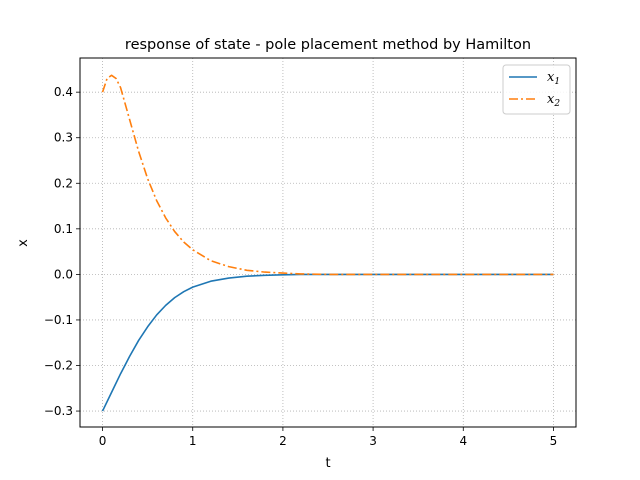 Image resolution: width=640 pixels, height=480 pixels. What do you see at coordinates (63, 229) in the screenshot?
I see `y-tick-label: 0.1` at bounding box center [63, 229].